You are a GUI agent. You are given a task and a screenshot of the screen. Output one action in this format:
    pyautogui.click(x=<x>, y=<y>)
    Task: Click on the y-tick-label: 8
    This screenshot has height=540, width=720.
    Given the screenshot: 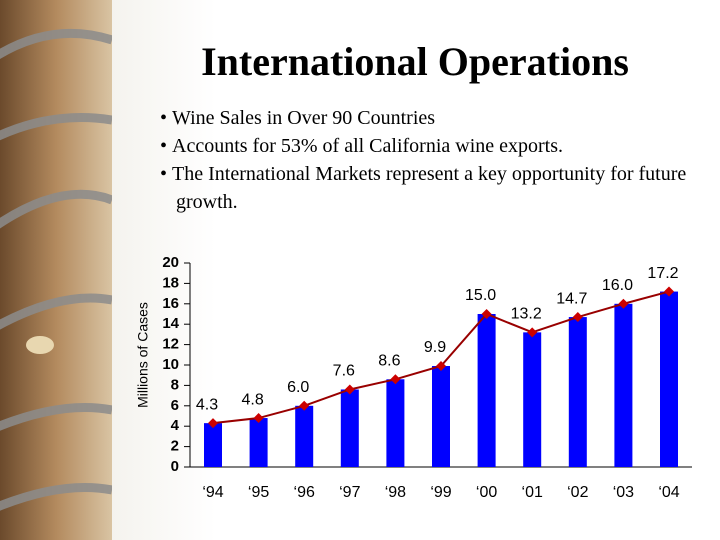 What is the action you would take?
    pyautogui.click(x=175, y=384)
    